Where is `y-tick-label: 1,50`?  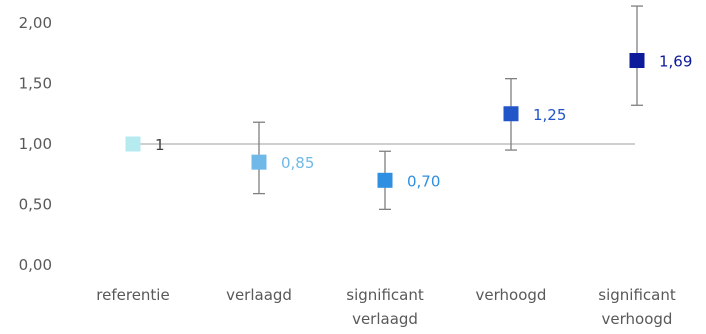
y-tick-label: 1,50 is located at coordinates (35, 84).